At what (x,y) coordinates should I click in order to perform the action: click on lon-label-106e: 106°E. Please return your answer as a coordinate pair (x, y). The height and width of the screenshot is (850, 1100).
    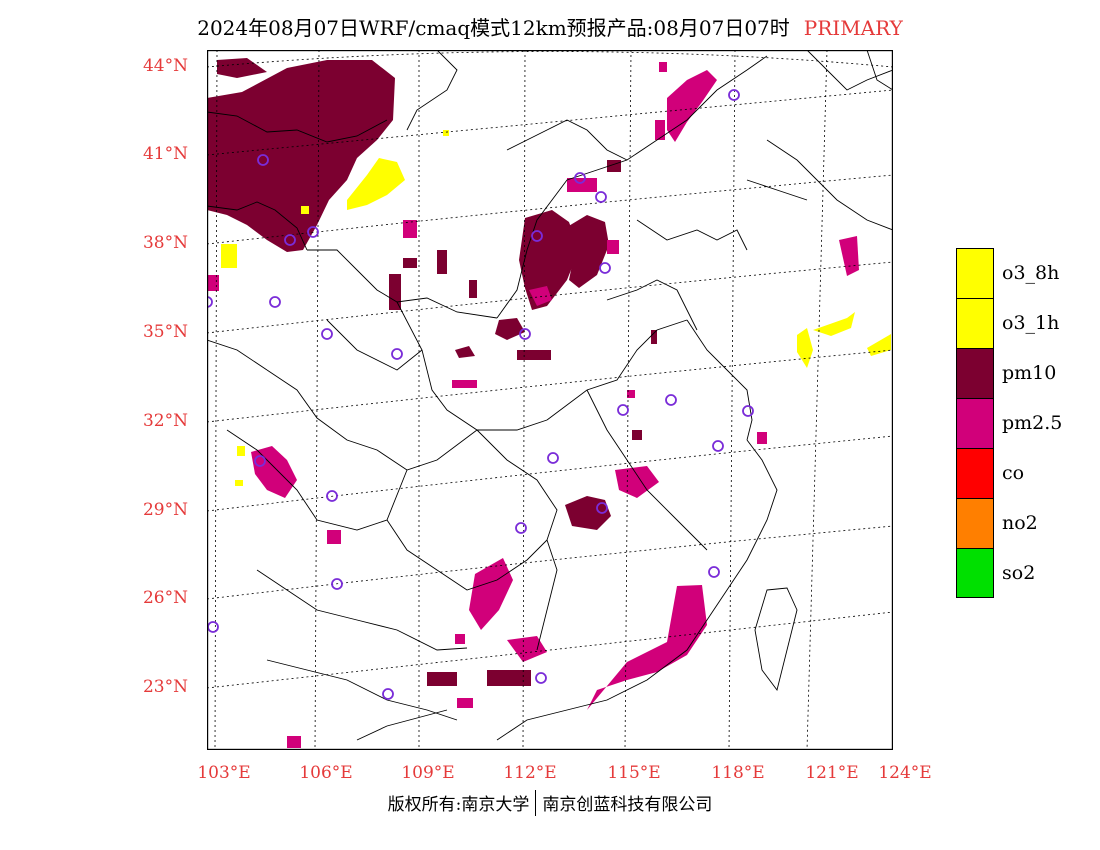
    Looking at the image, I should click on (326, 773).